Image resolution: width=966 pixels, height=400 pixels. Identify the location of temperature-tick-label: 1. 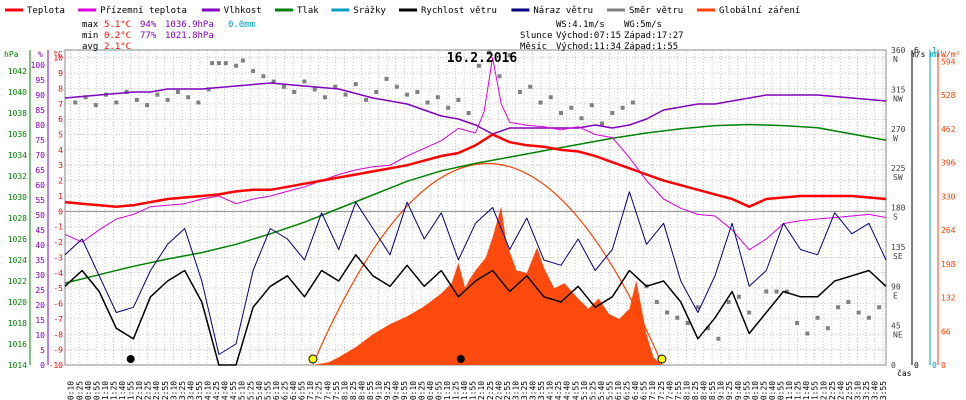
(60, 196).